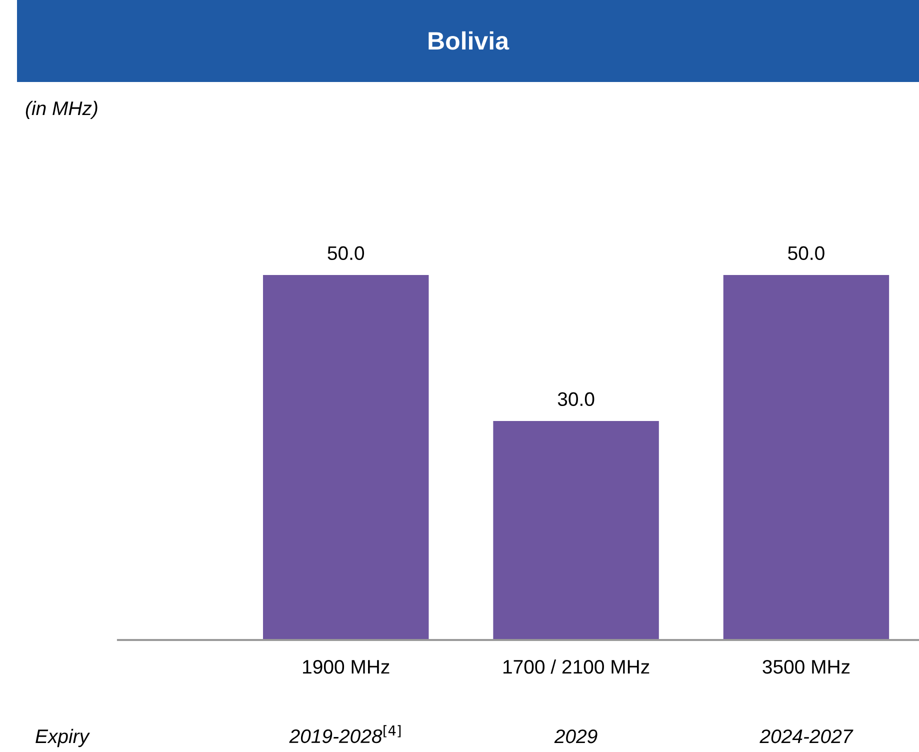 The height and width of the screenshot is (752, 919). Describe the element at coordinates (63, 738) in the screenshot. I see `text: Expiry` at that location.